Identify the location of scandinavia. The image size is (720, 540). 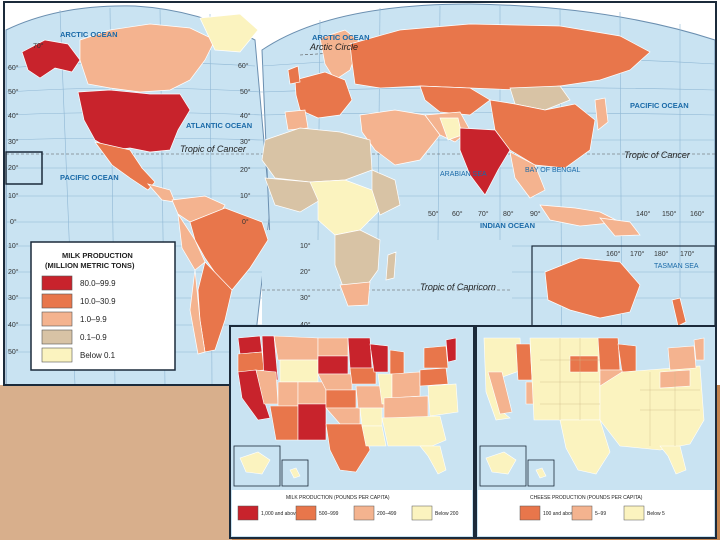
(340, 55).